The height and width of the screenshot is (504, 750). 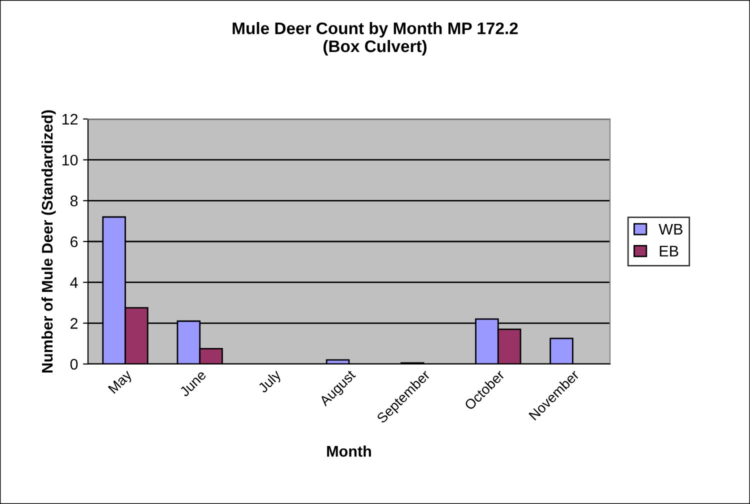 What do you see at coordinates (70, 160) in the screenshot?
I see `y-tick-label: 10` at bounding box center [70, 160].